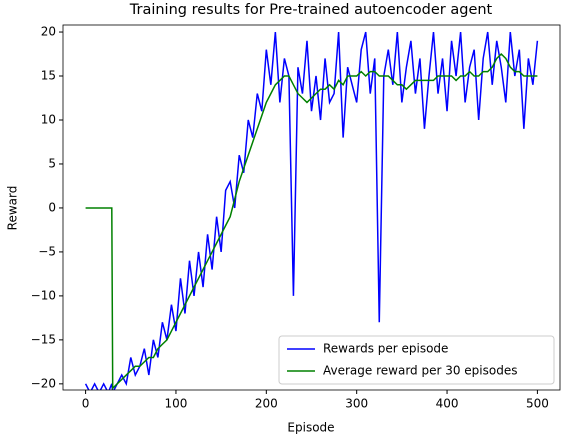  I want to click on y-tick-label: 15, so click(48, 76).